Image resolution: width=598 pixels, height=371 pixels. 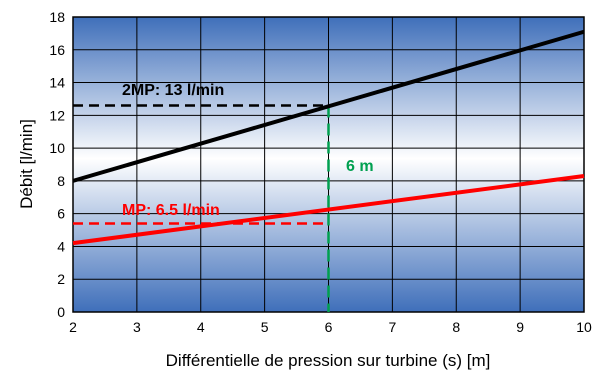 I want to click on y-tick-label: 2, so click(x=61, y=279).